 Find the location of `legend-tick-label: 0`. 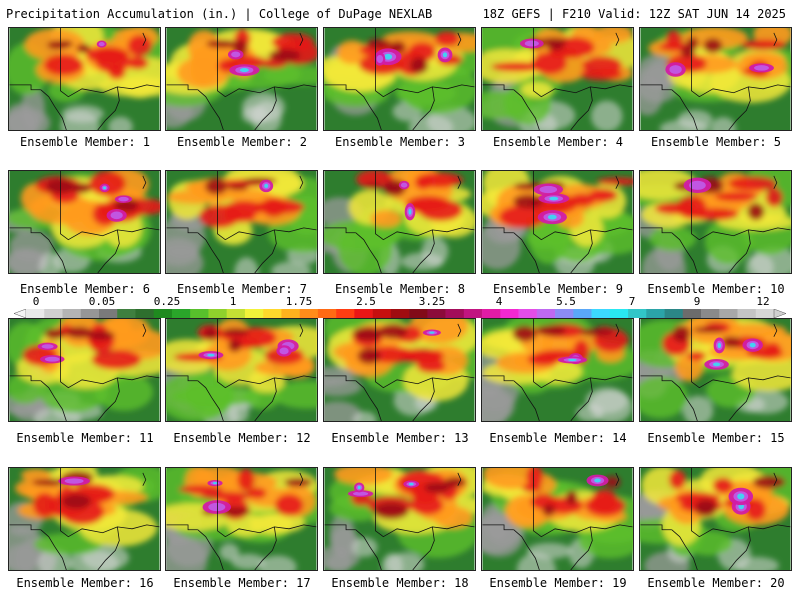

legend-tick-label: 0 is located at coordinates (36, 301).